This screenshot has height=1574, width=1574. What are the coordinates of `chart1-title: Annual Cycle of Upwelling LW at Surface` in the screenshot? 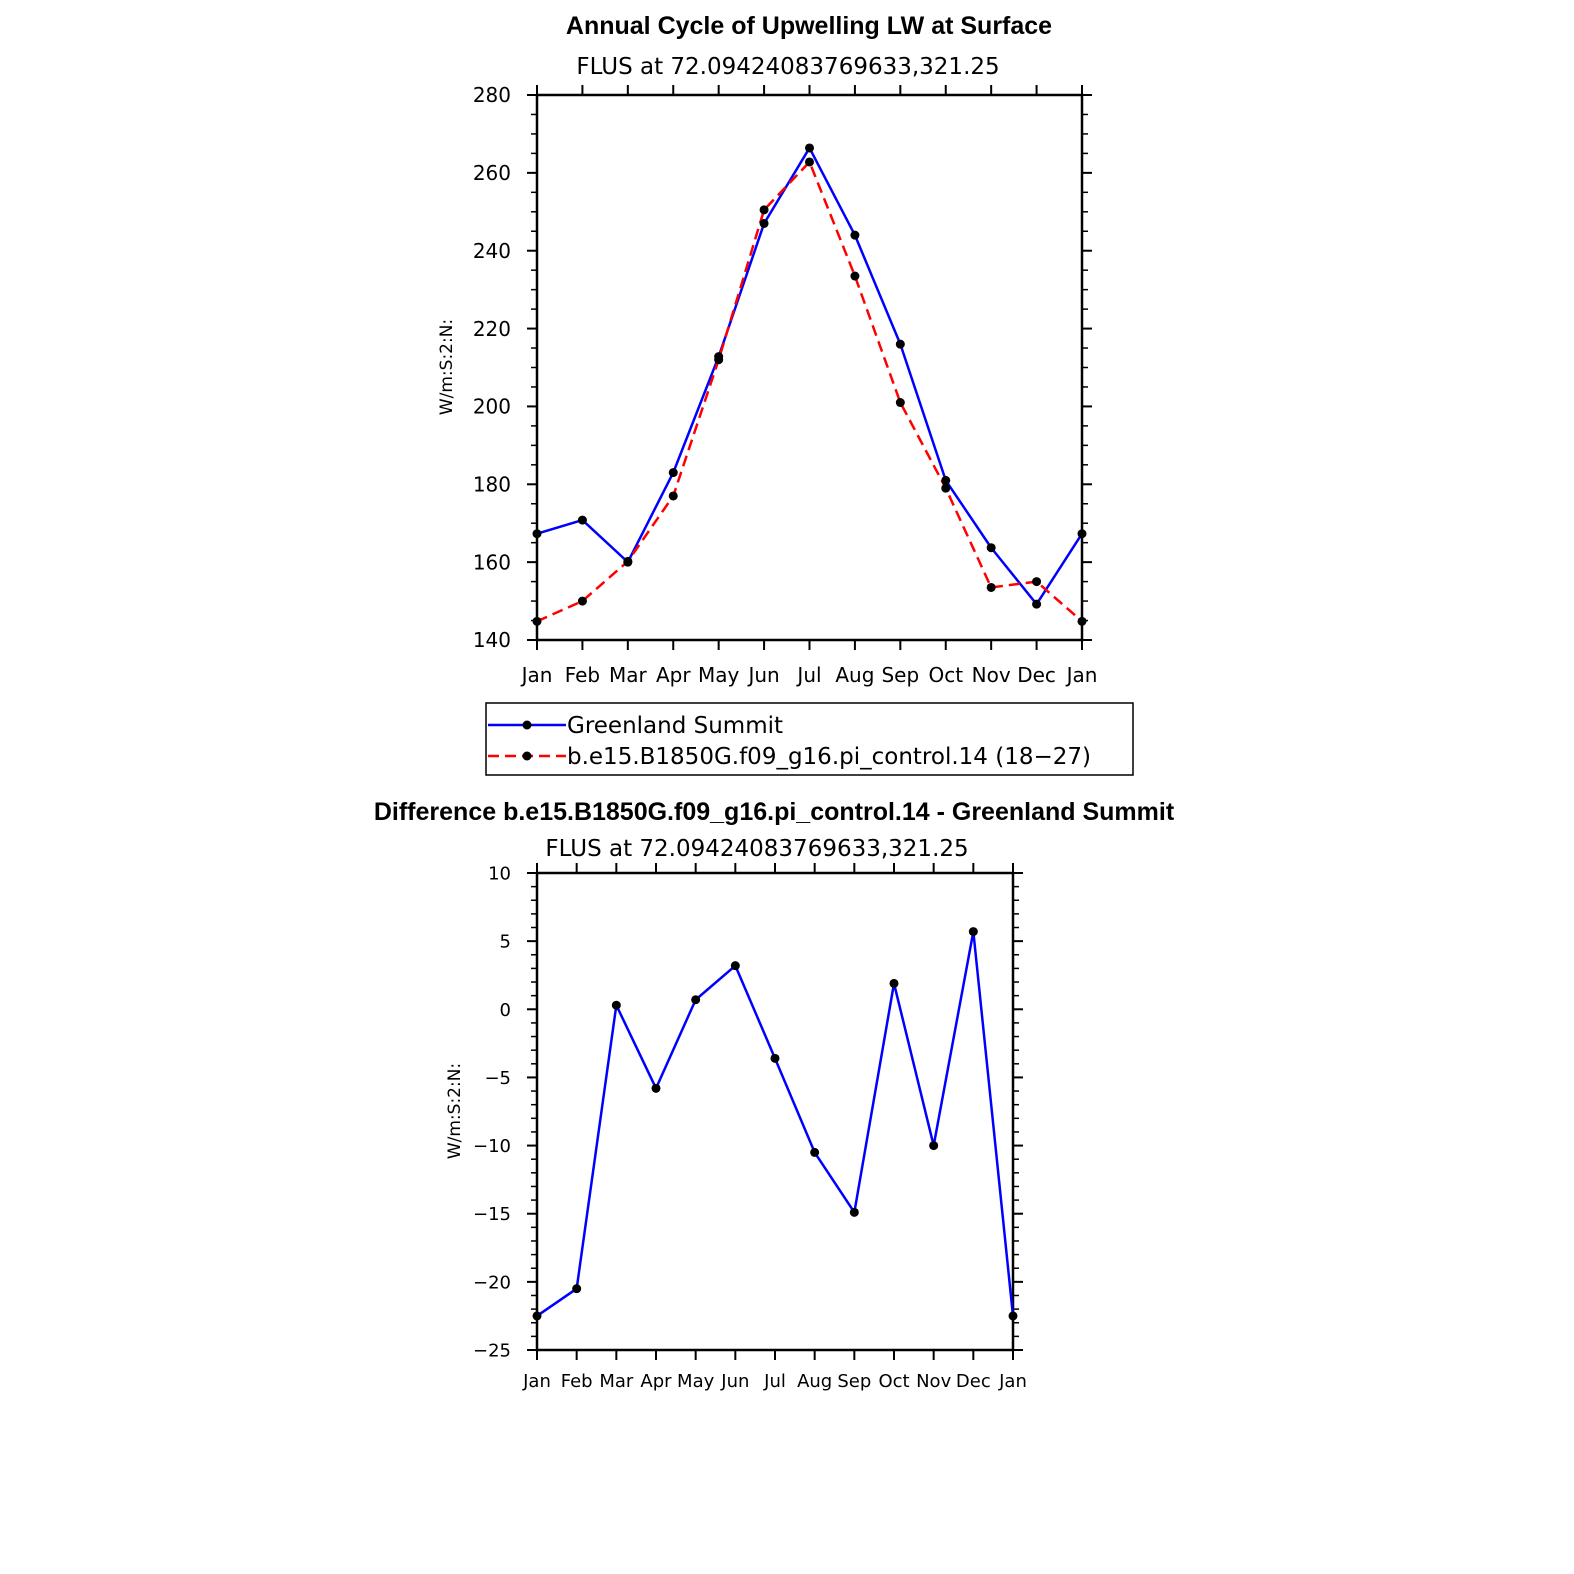 It's located at (809, 26).